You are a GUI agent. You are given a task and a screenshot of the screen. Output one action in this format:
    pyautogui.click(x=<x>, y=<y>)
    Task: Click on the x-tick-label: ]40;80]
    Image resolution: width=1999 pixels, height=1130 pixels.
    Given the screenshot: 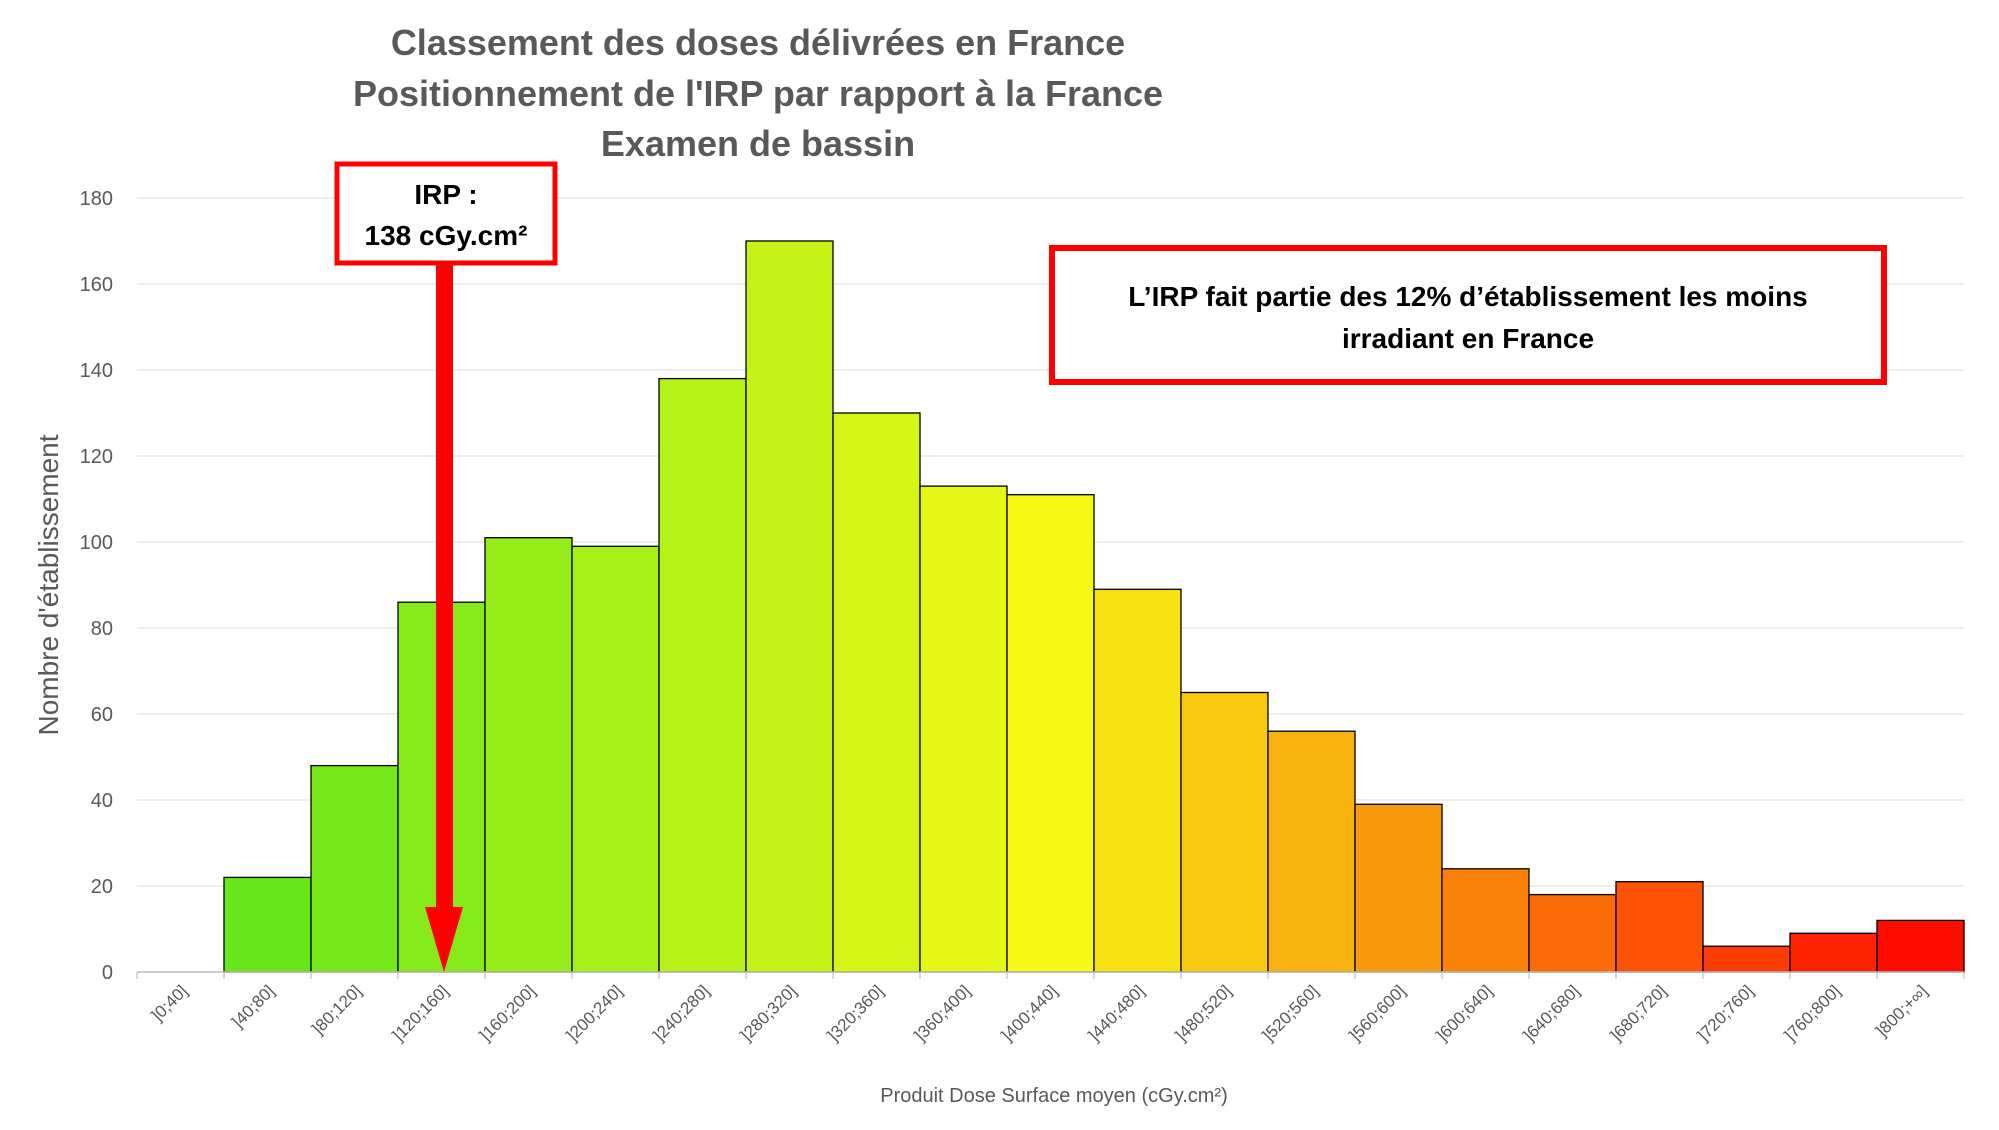 What is the action you would take?
    pyautogui.click(x=253, y=1006)
    